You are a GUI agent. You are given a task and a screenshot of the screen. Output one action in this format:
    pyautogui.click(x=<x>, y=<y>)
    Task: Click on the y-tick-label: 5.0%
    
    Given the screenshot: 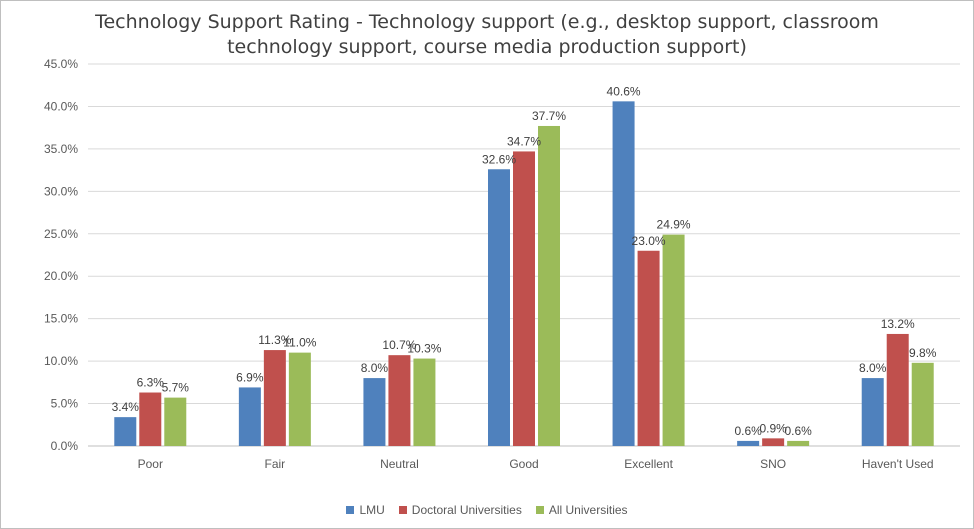 What is the action you would take?
    pyautogui.click(x=65, y=404)
    